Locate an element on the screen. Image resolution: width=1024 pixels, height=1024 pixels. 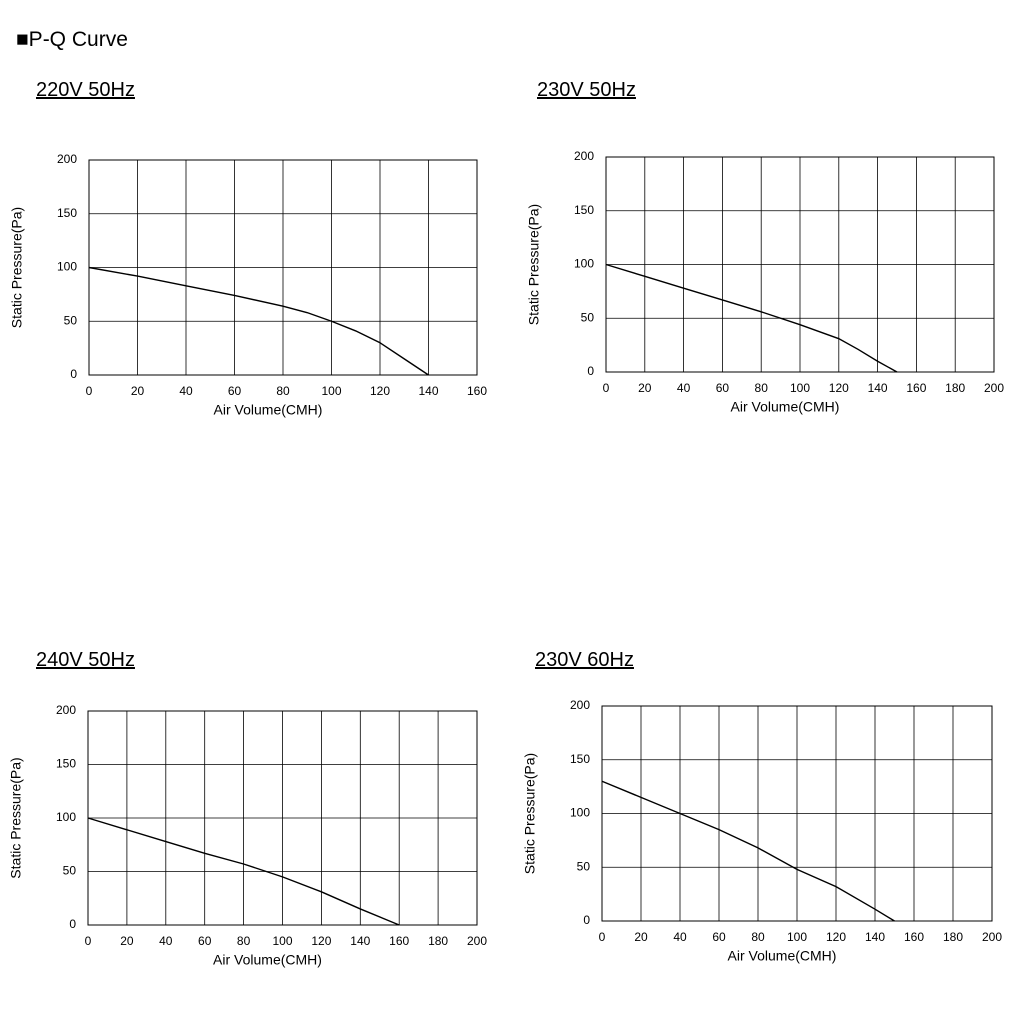
chart-title: 230V 50Hz is located at coordinates (586, 90).